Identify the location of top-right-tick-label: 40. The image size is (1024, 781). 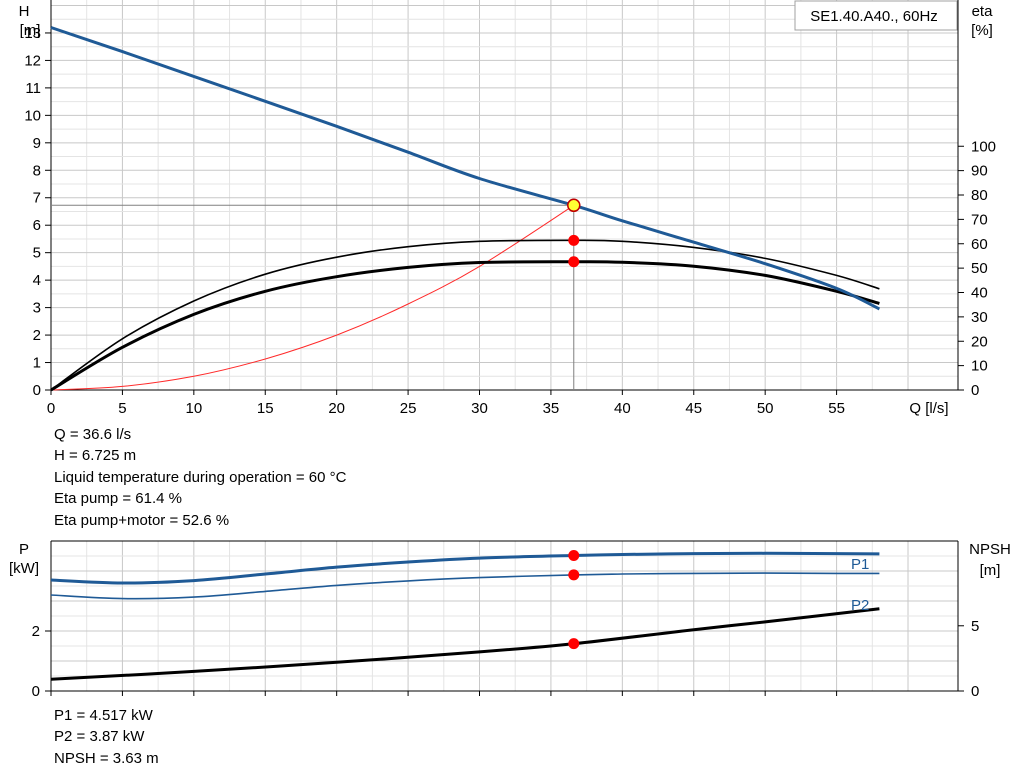
(979, 293).